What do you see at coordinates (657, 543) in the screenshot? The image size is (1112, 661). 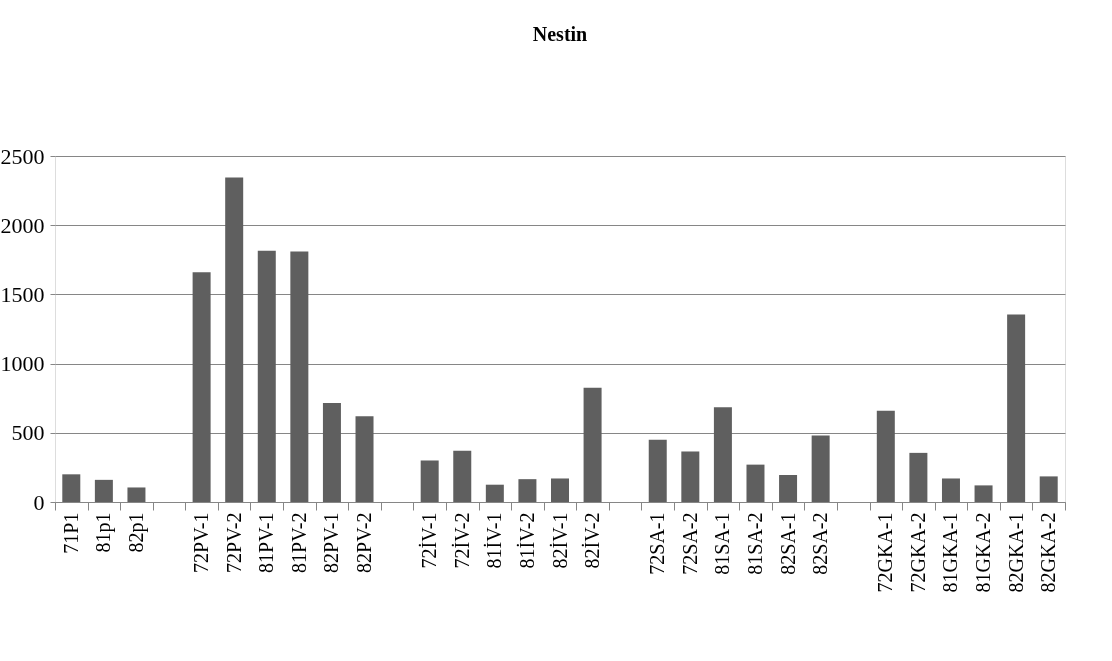 I see `x-tick-label: 72SA-1` at bounding box center [657, 543].